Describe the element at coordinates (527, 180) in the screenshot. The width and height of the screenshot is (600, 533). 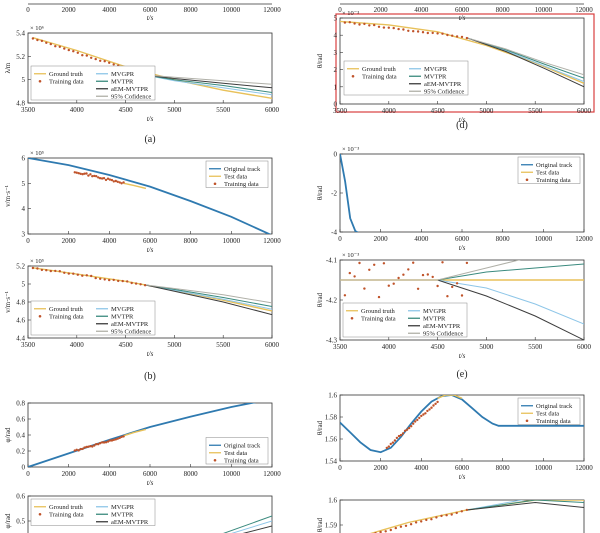
I see `legend-marker` at that location.